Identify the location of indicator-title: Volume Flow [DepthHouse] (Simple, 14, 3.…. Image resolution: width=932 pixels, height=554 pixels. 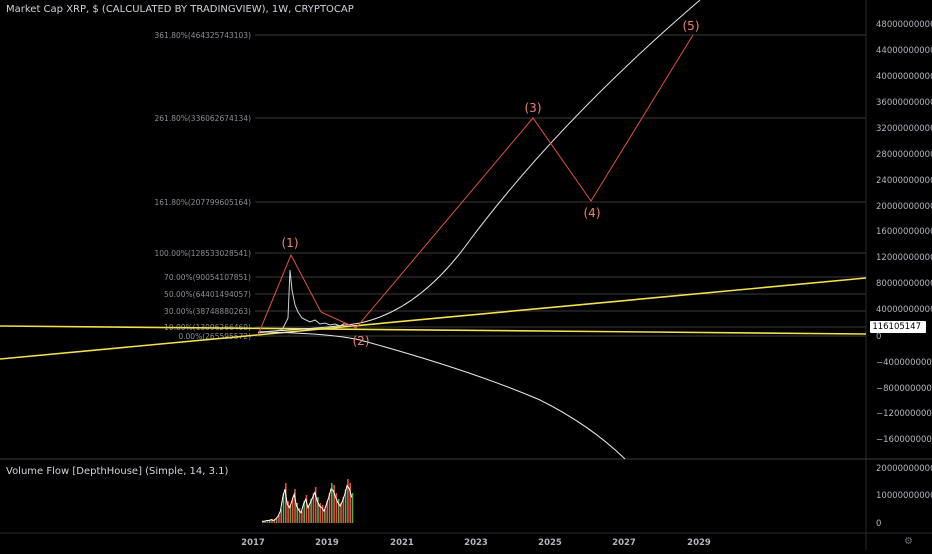
(117, 471).